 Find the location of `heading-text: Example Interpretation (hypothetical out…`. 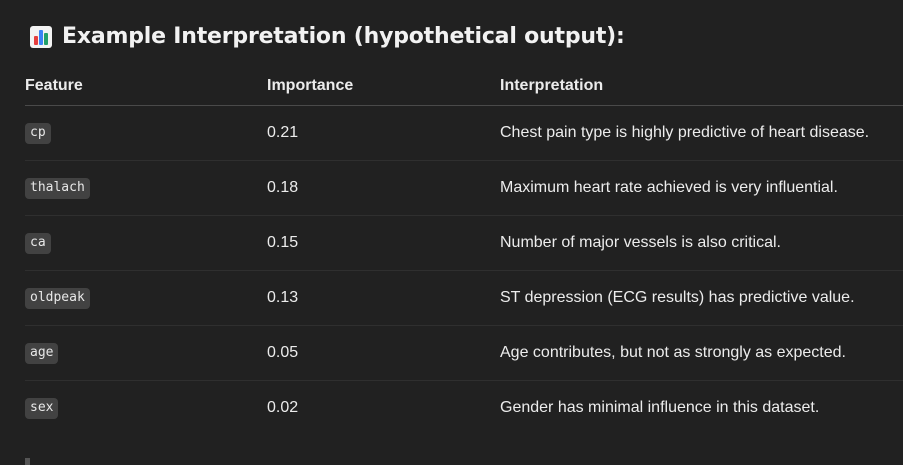

heading-text: Example Interpretation (hypothetical out… is located at coordinates (343, 36).